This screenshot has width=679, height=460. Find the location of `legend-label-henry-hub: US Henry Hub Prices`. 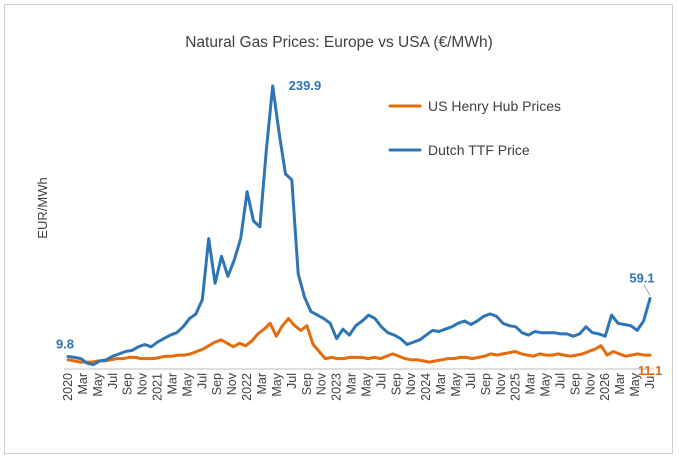

legend-label-henry-hub: US Henry Hub Prices is located at coordinates (494, 106).